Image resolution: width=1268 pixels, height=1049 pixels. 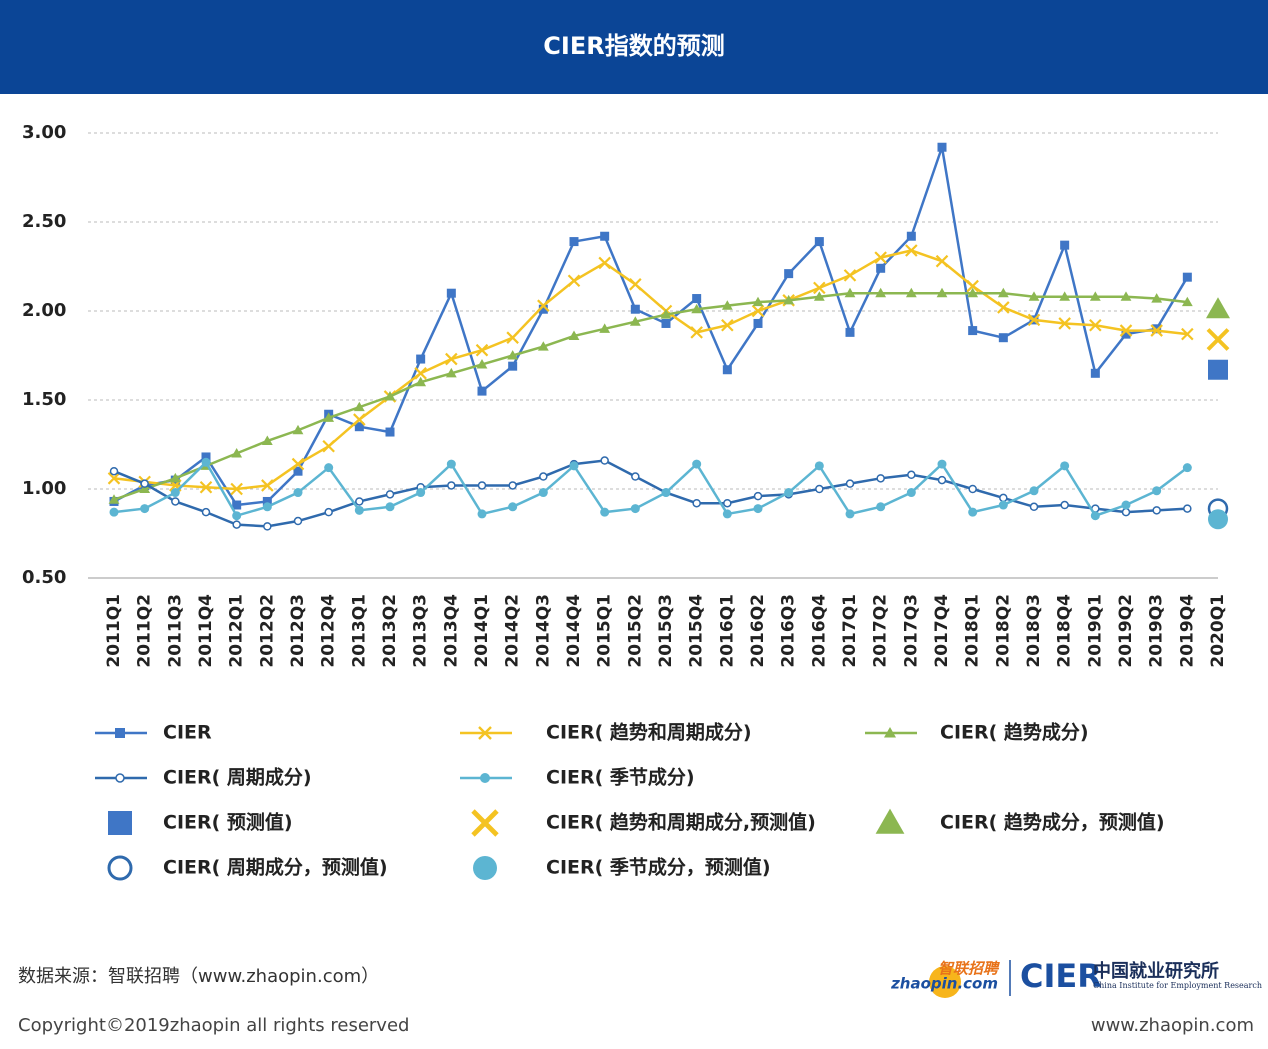 What do you see at coordinates (482, 631) in the screenshot?
I see `x-tick-label: 2014Q1` at bounding box center [482, 631].